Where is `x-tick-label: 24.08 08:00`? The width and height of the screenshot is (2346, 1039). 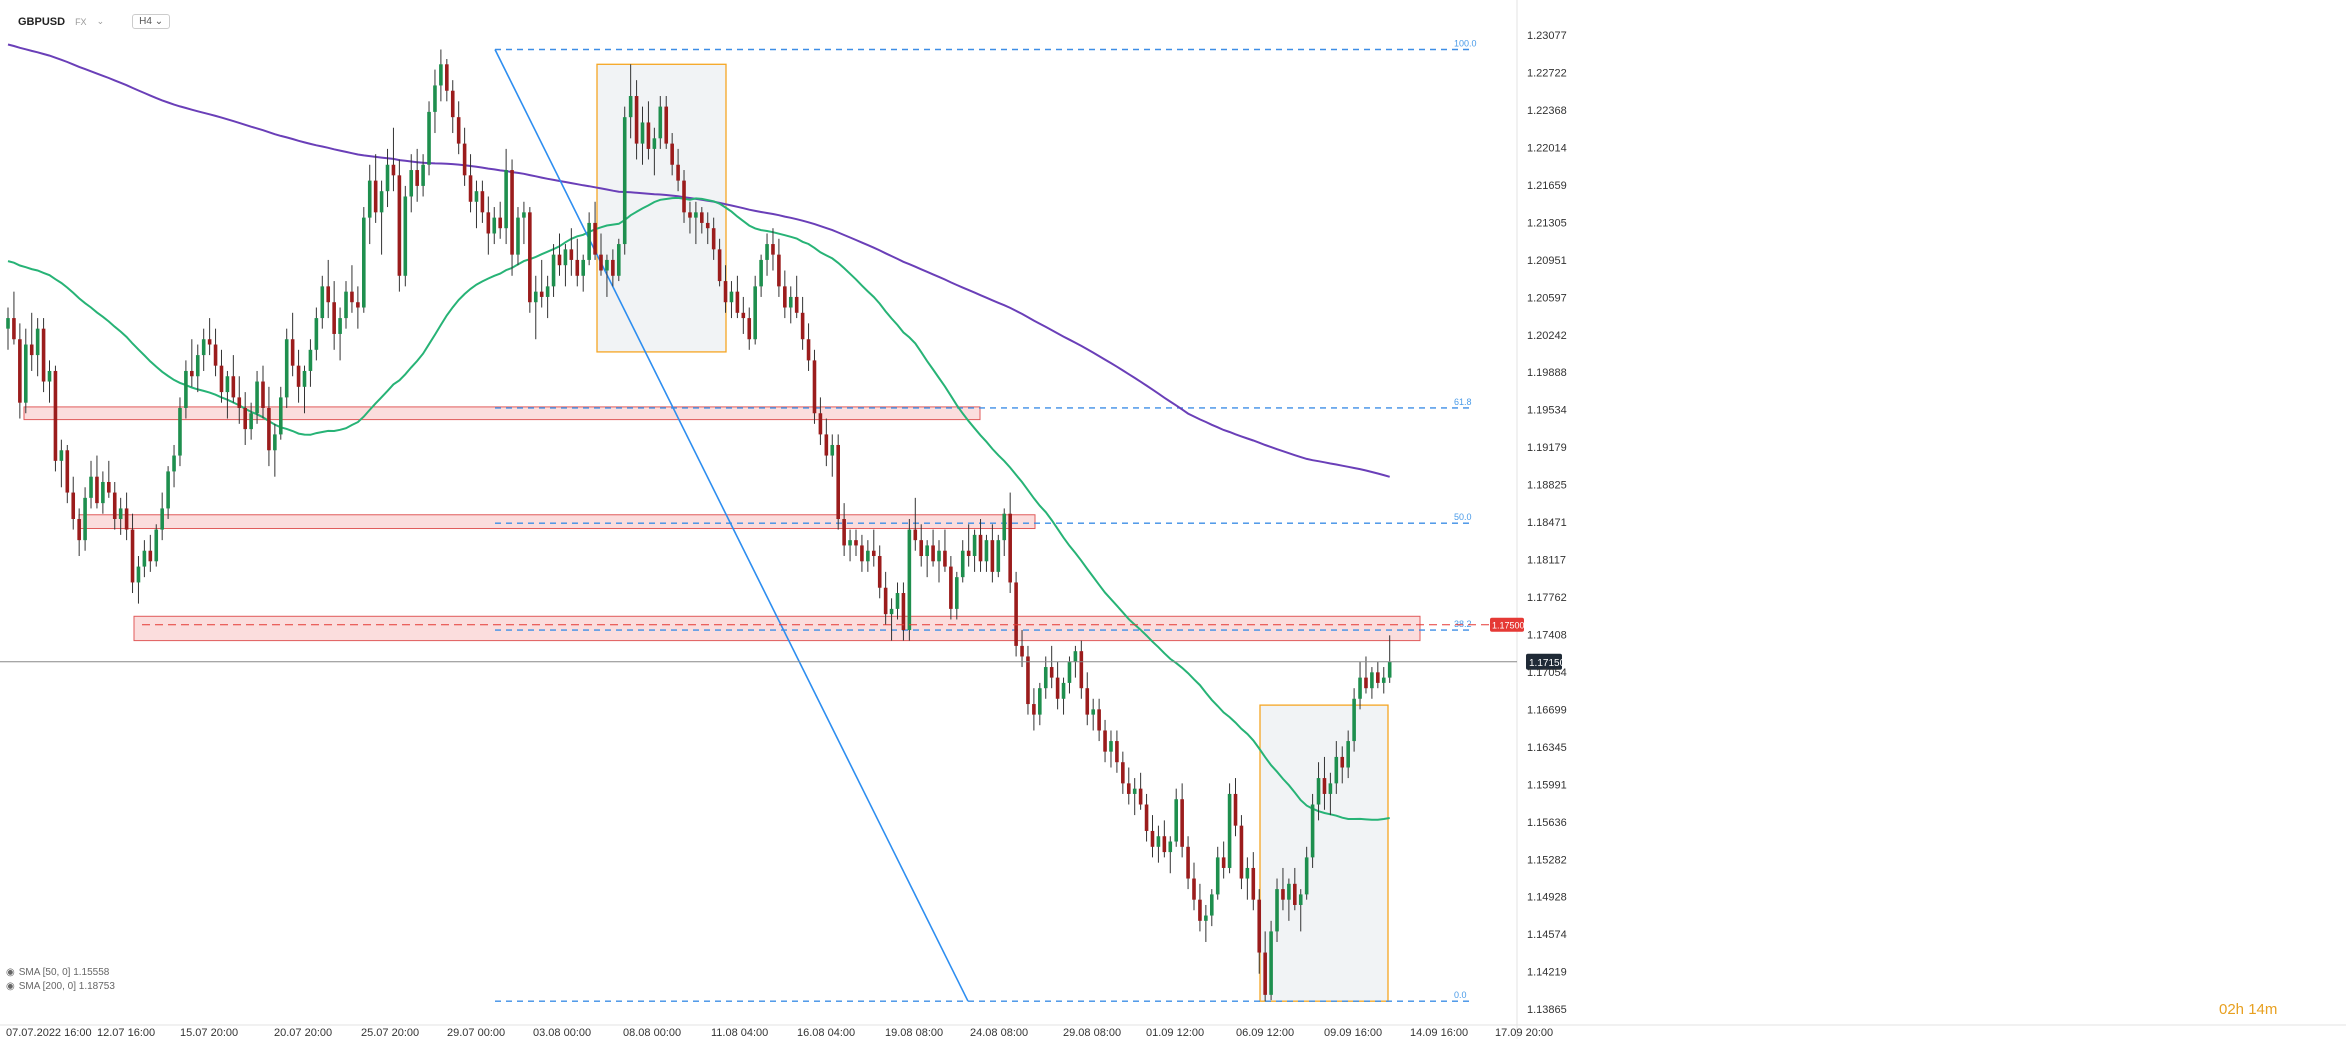 x-tick-label: 24.08 08:00 is located at coordinates (999, 1033).